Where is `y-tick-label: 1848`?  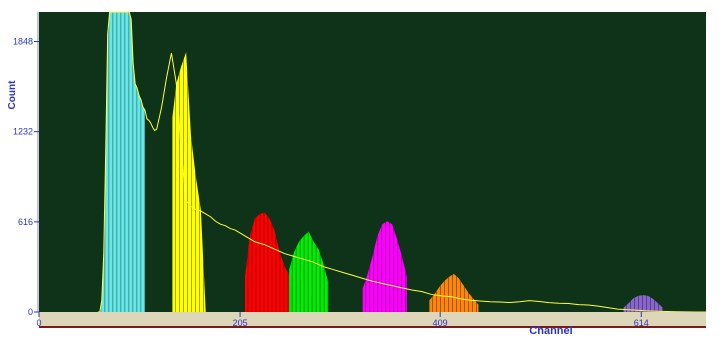 y-tick-label: 1848 is located at coordinates (23, 42).